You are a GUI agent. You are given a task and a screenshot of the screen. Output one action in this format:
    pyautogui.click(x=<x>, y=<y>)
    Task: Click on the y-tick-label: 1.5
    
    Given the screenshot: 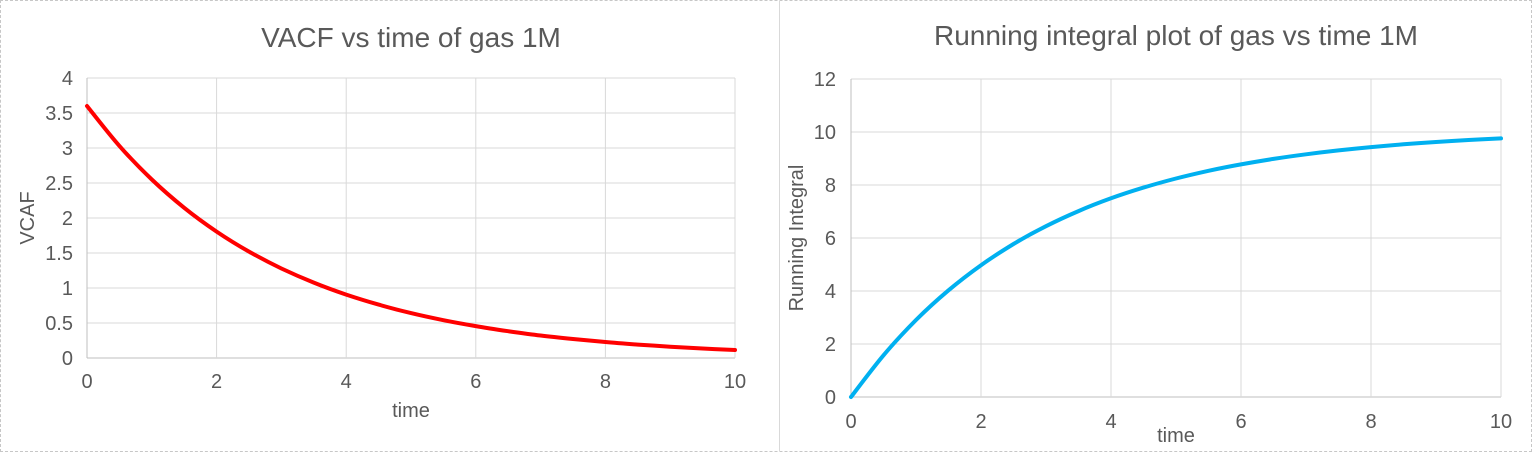 What is the action you would take?
    pyautogui.click(x=59, y=254)
    